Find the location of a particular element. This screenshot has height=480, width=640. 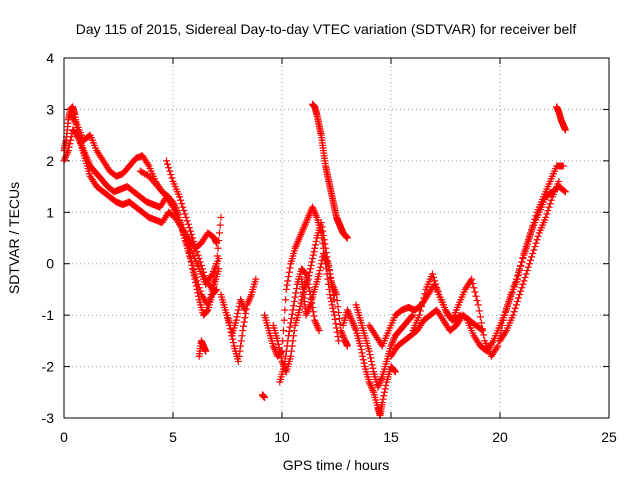

x-tick-label-4: 20 is located at coordinates (500, 437).